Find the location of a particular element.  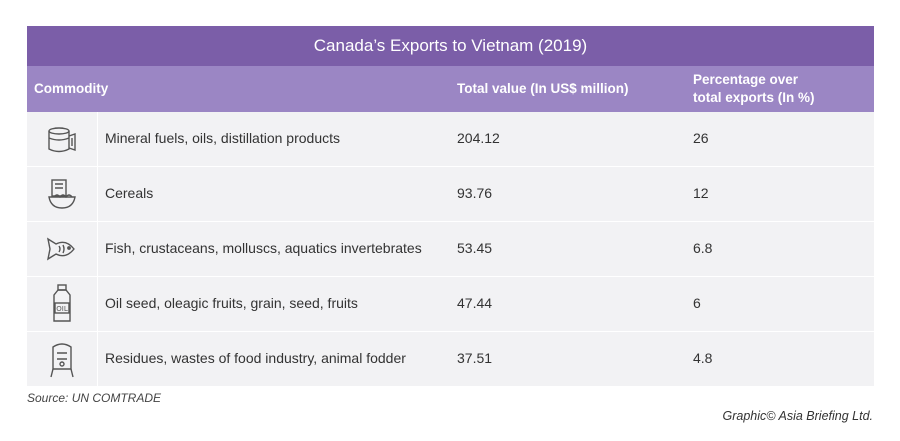

commodity-name: Cereals is located at coordinates (129, 193).